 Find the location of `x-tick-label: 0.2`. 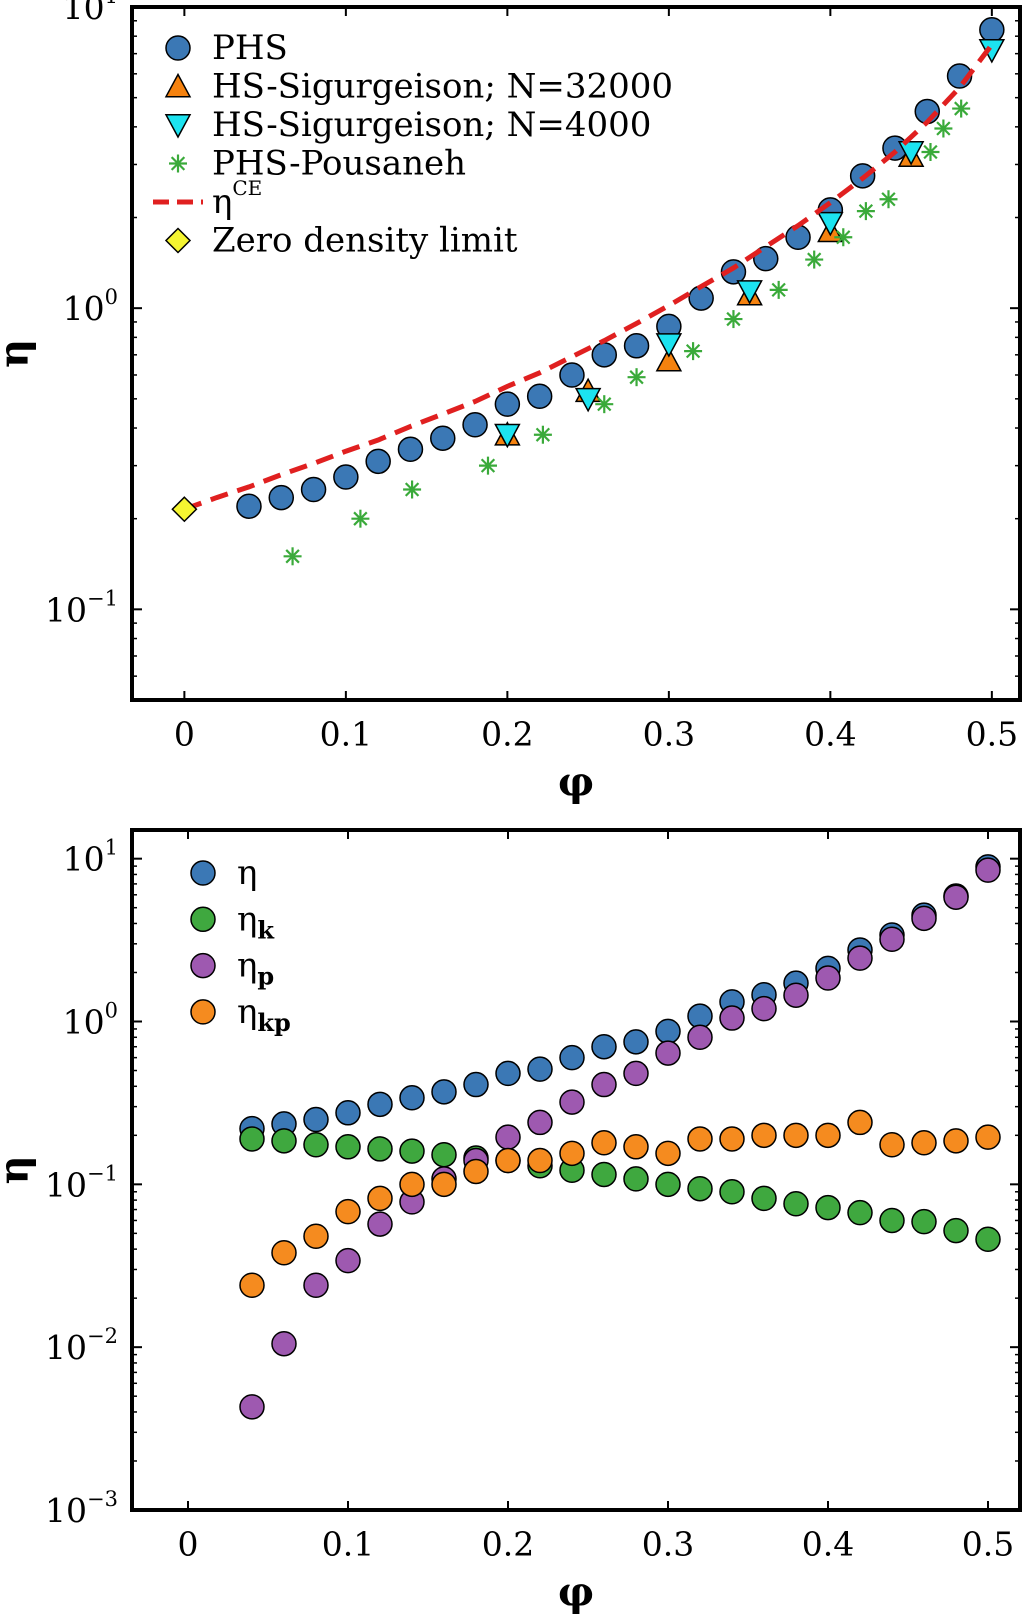

x-tick-label: 0.2 is located at coordinates (507, 734).